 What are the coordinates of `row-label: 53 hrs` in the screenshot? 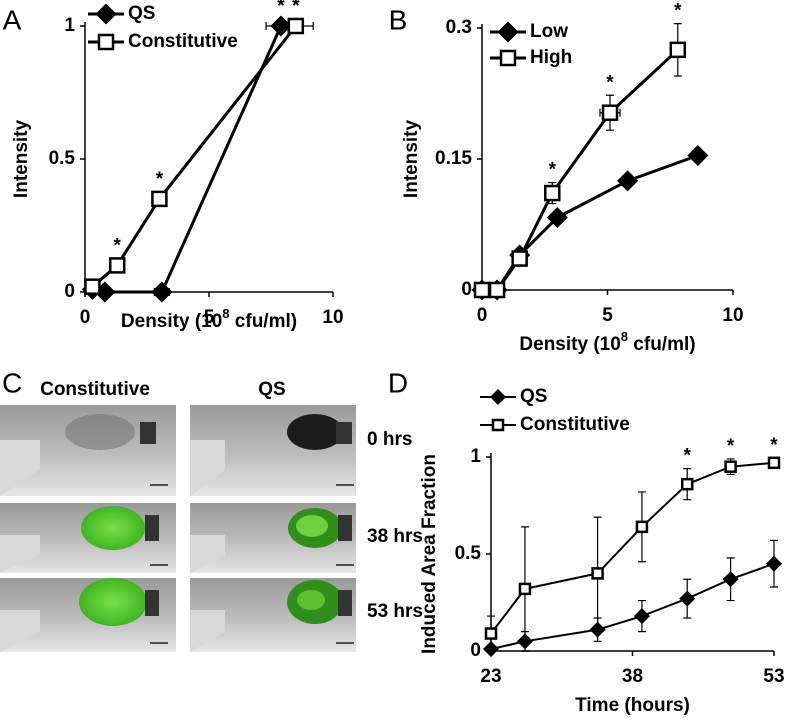 It's located at (395, 611).